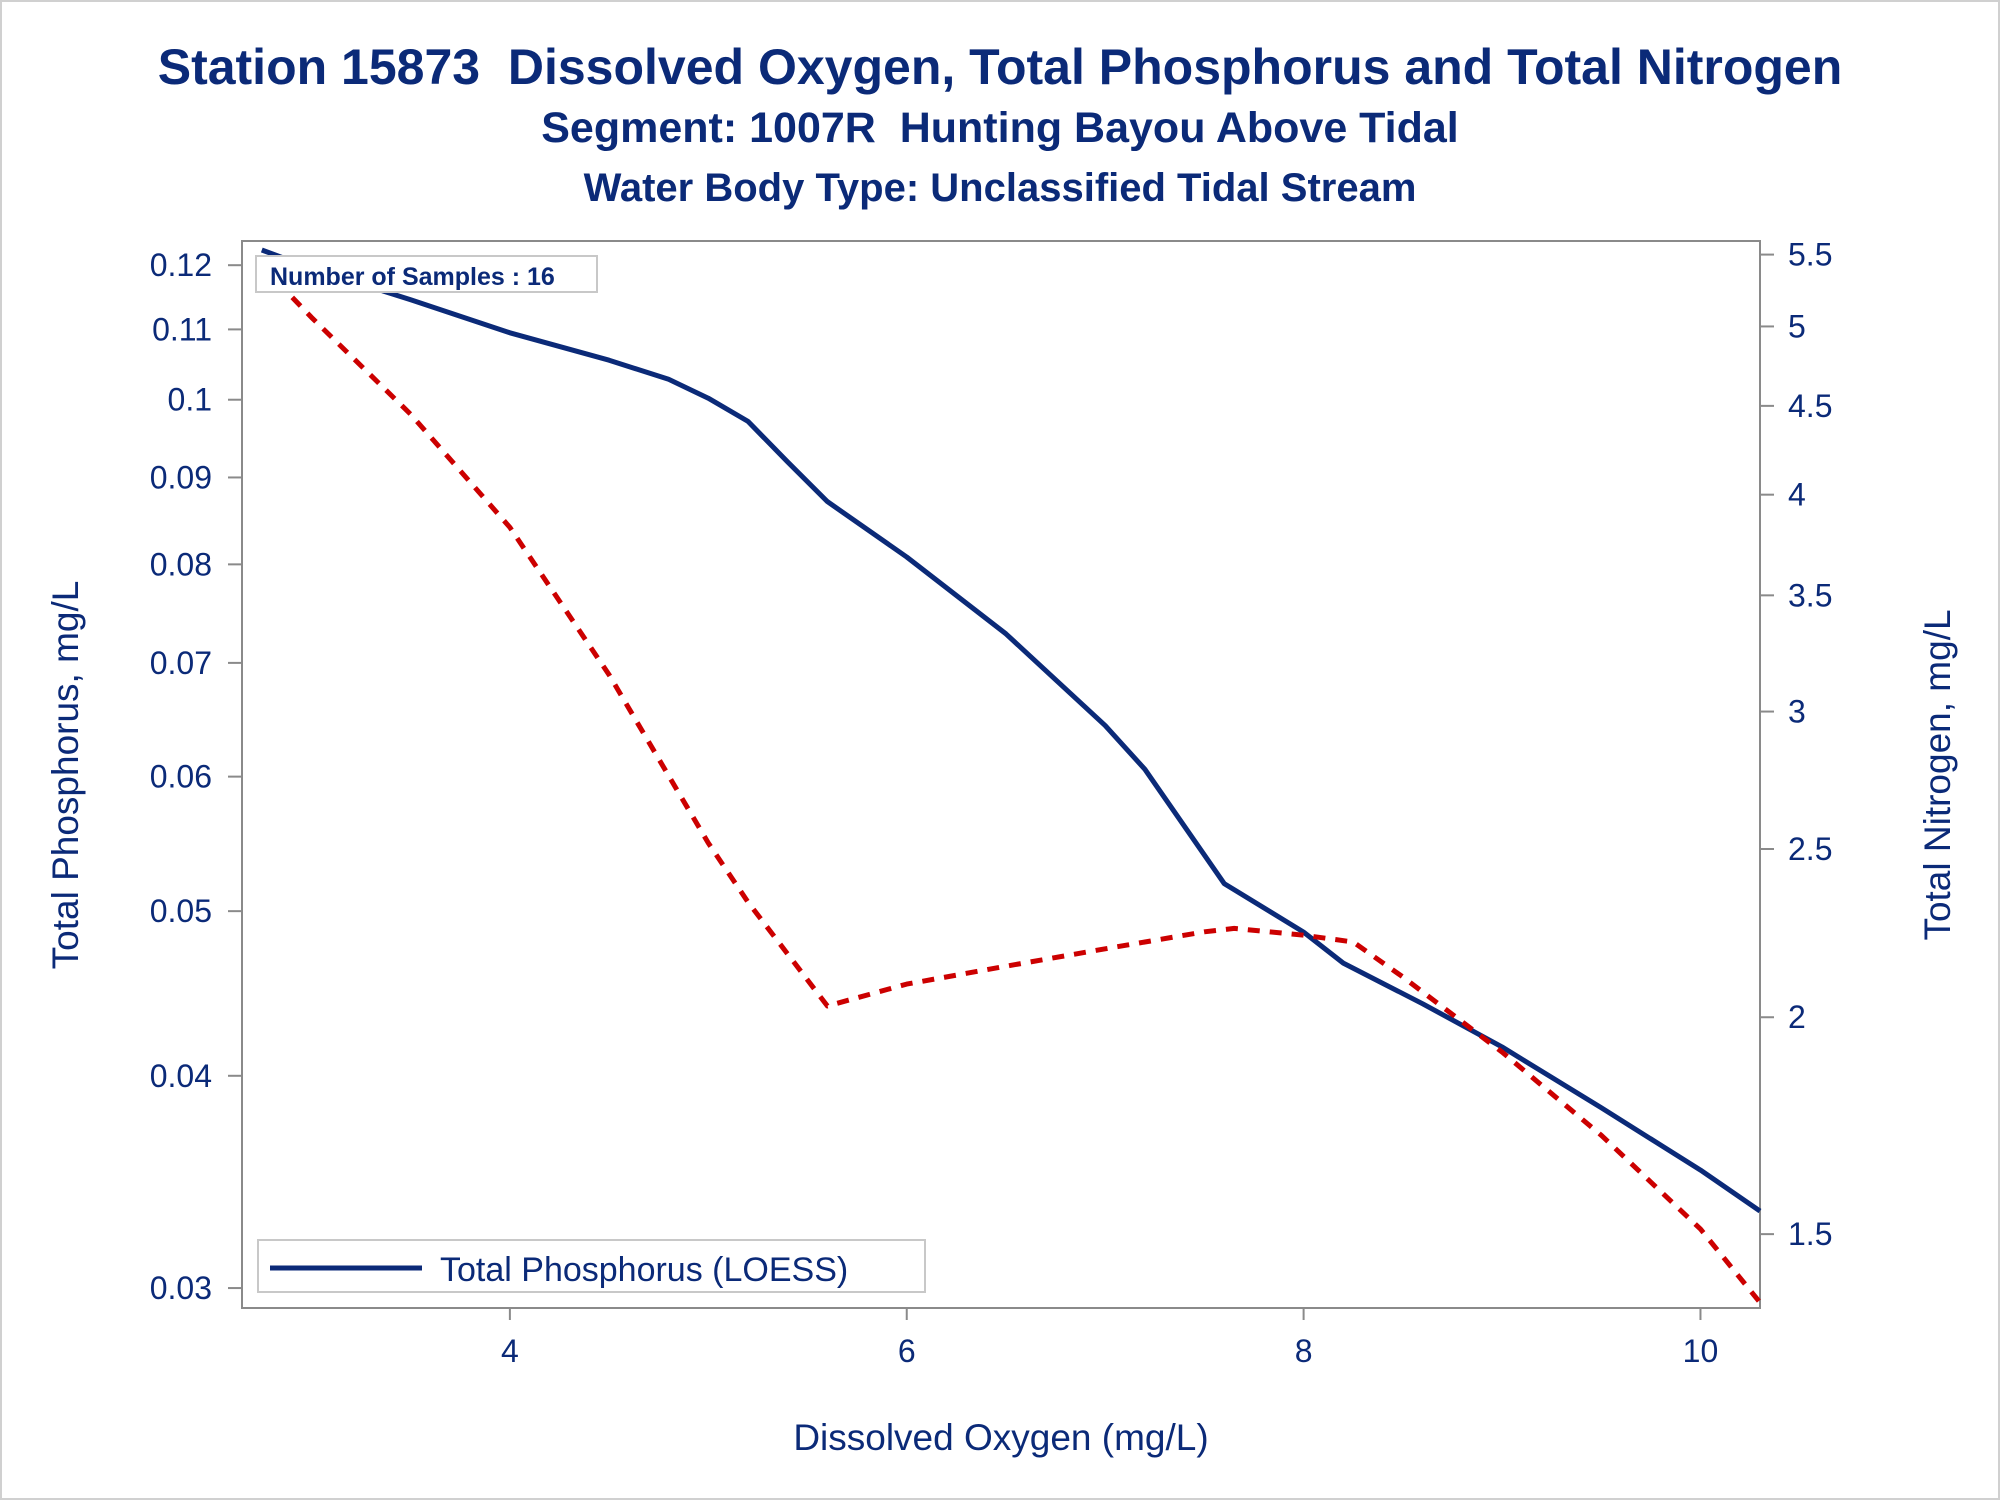  Describe the element at coordinates (1937, 774) in the screenshot. I see `y-axis-right-title: Total Nitrogen, mg/L` at that location.